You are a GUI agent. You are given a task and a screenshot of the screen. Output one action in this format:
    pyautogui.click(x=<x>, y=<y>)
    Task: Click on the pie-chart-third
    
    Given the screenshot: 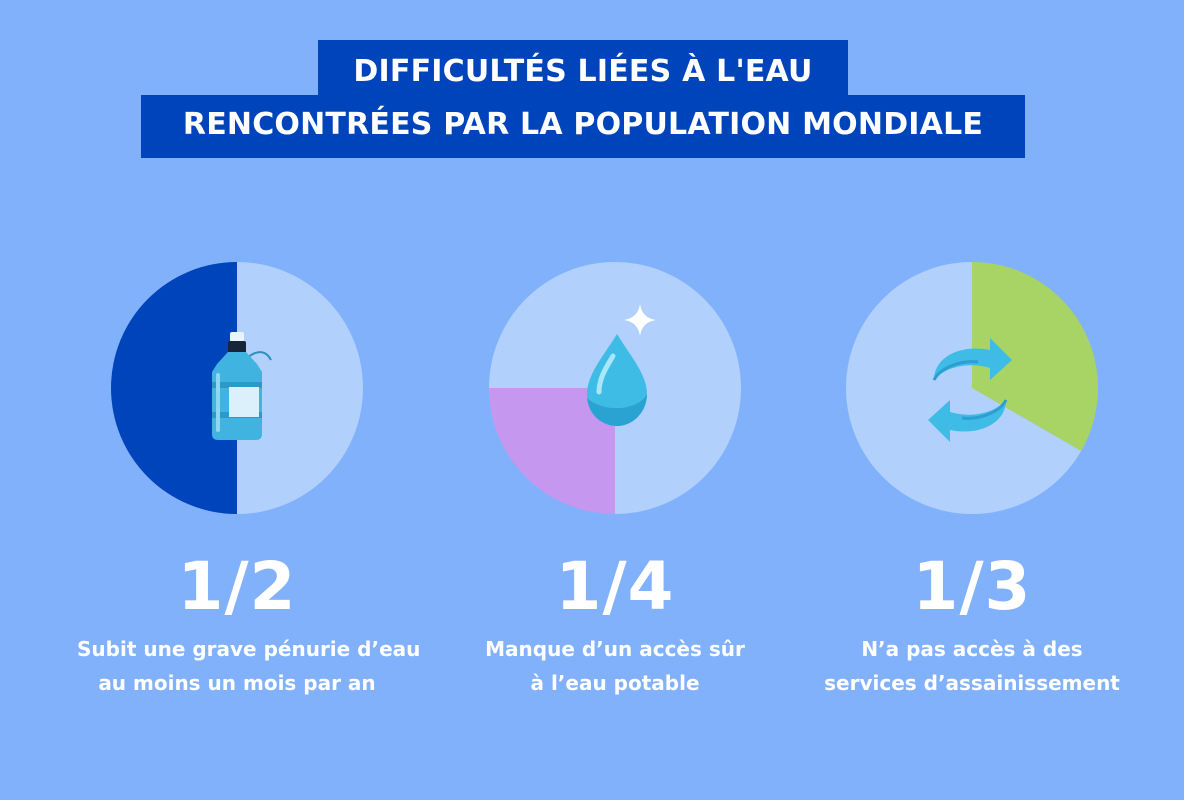 What is the action you would take?
    pyautogui.click(x=972, y=388)
    